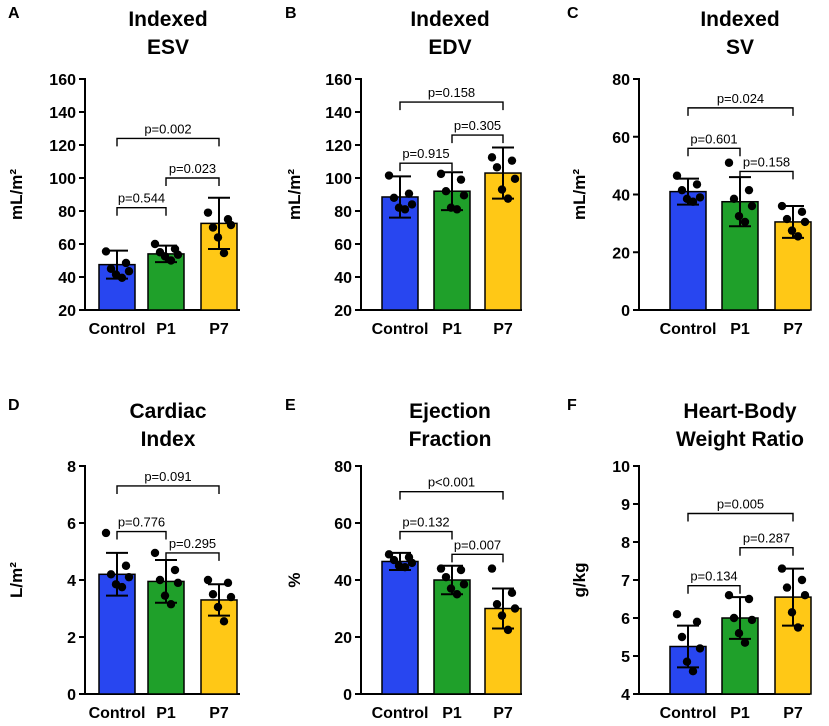 The height and width of the screenshot is (726, 829). Describe the element at coordinates (294, 579) in the screenshot. I see `y-axis-label: %` at that location.